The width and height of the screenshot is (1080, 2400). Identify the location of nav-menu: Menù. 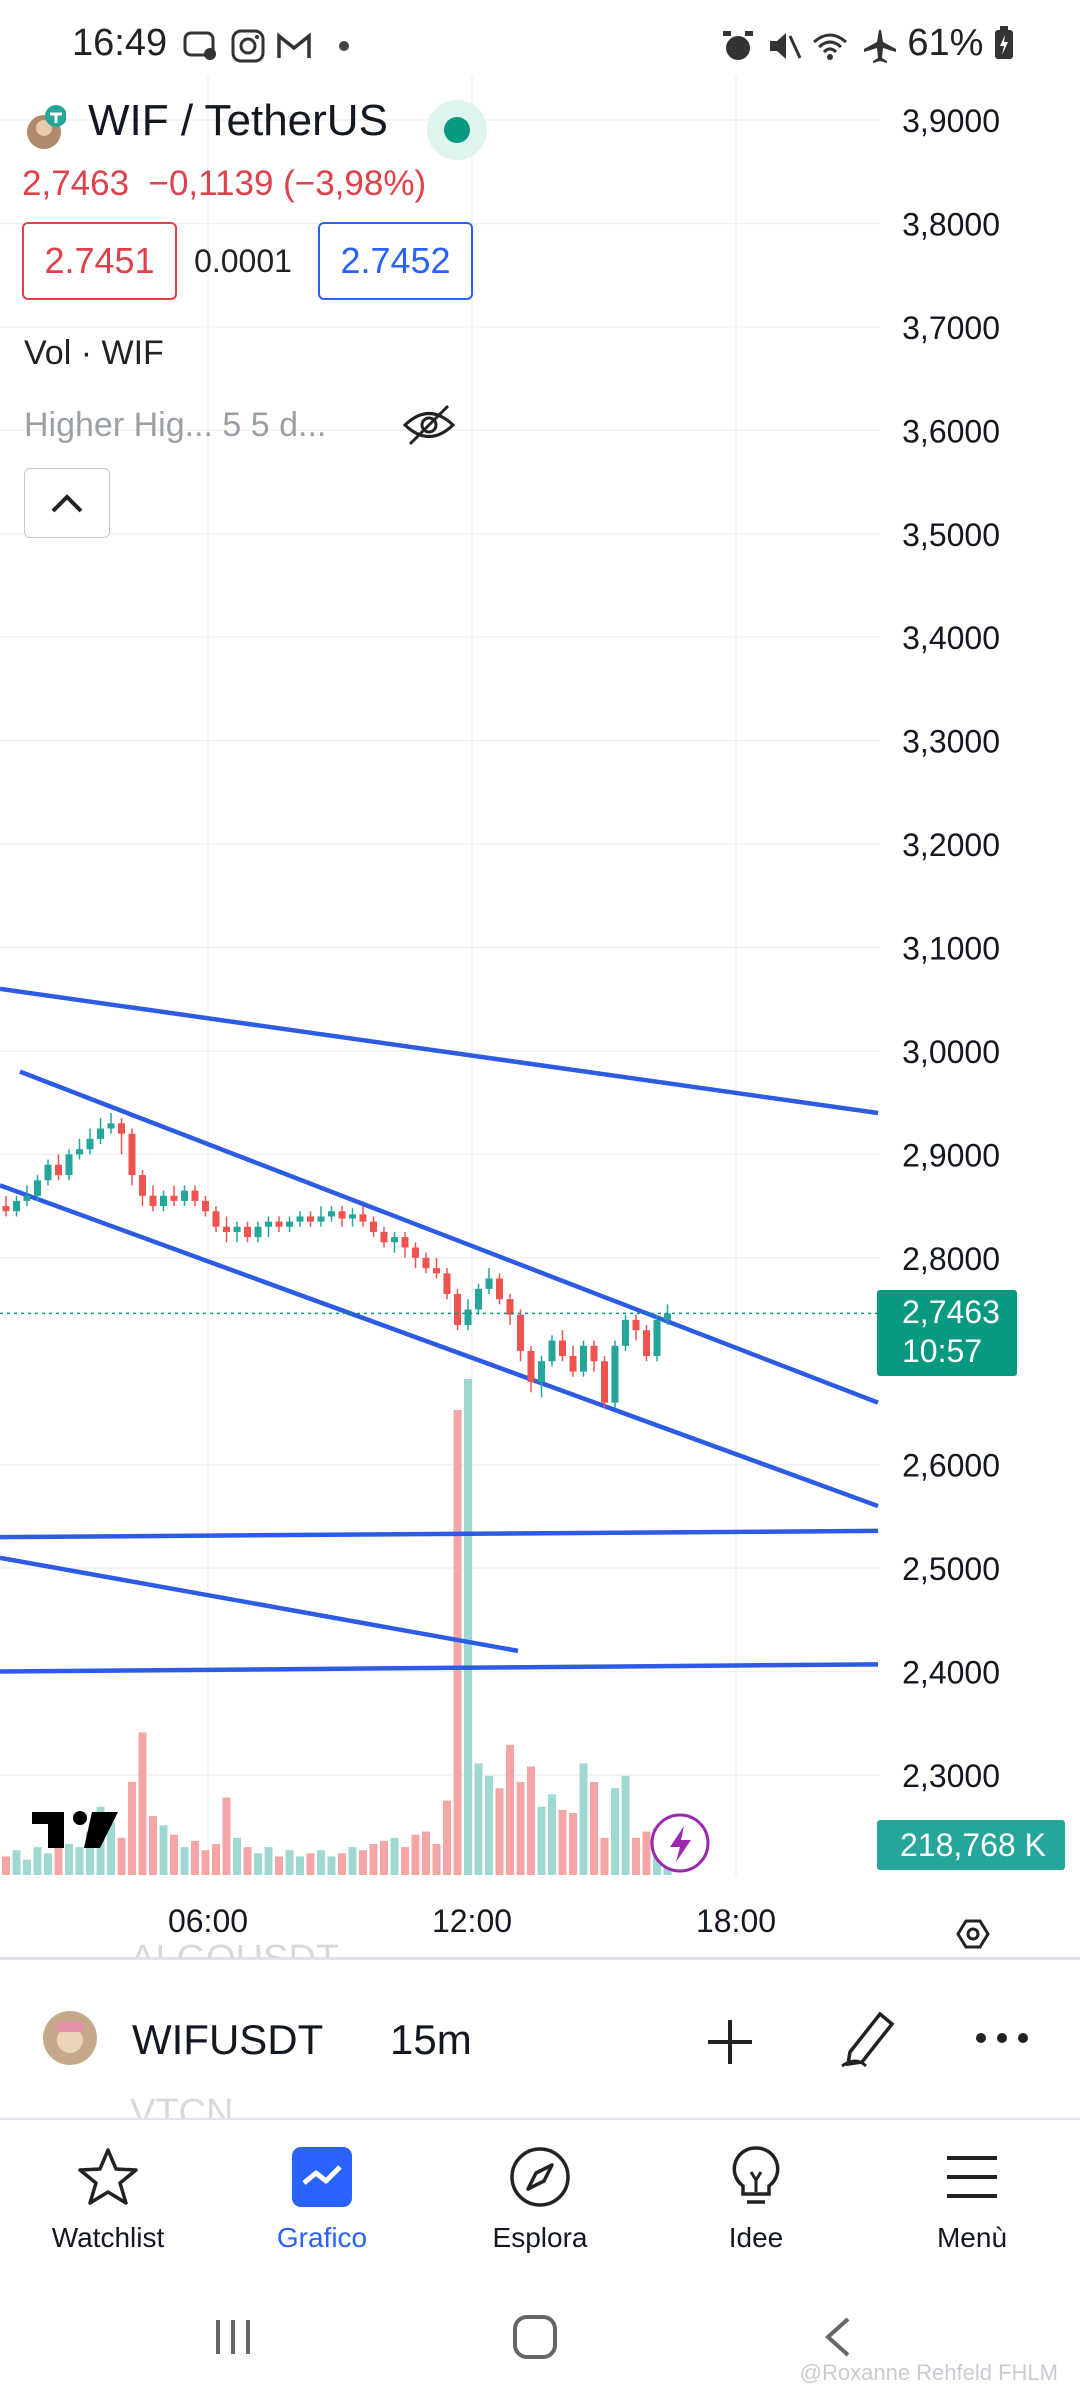
(972, 2197).